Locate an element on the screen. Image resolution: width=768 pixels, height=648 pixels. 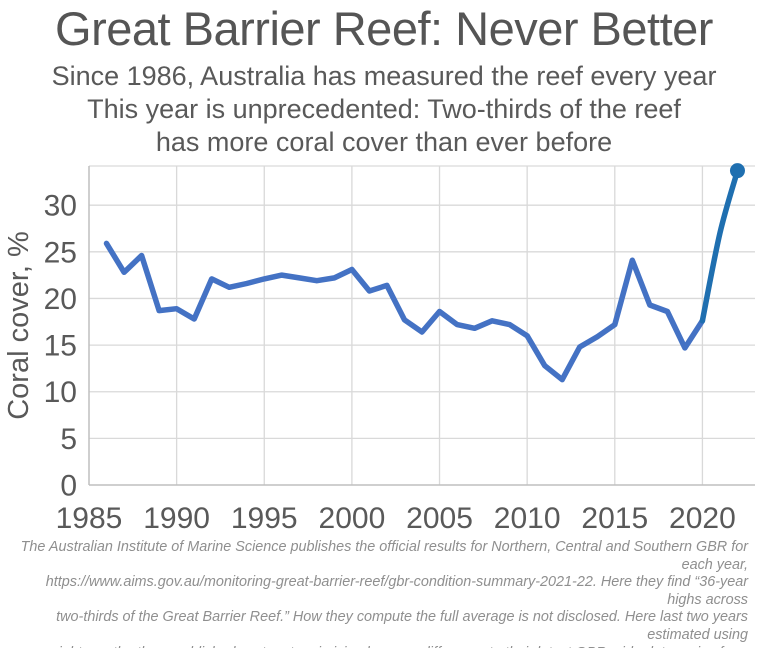
x-tick-label: 2020 is located at coordinates (702, 518).